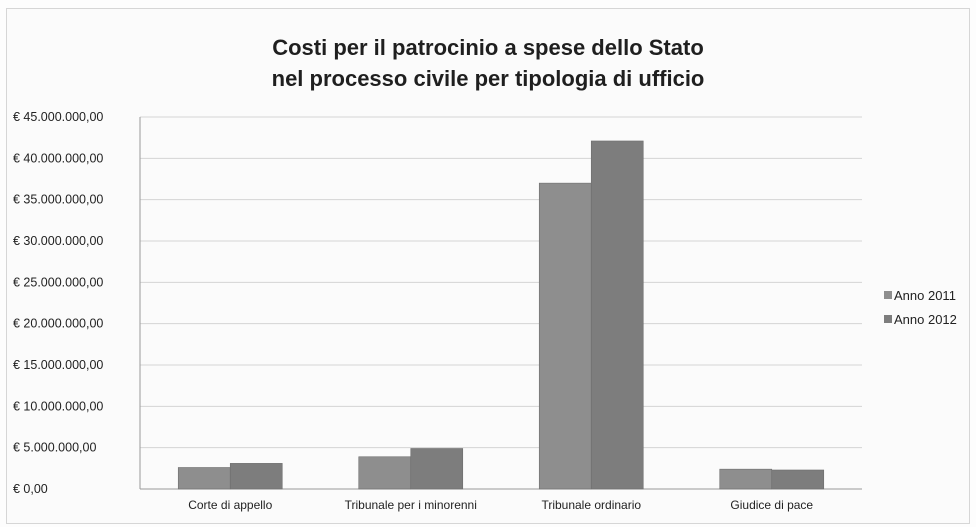 The height and width of the screenshot is (527, 976). Describe the element at coordinates (771, 505) in the screenshot. I see `x-tick-label: Giudice di pace` at that location.